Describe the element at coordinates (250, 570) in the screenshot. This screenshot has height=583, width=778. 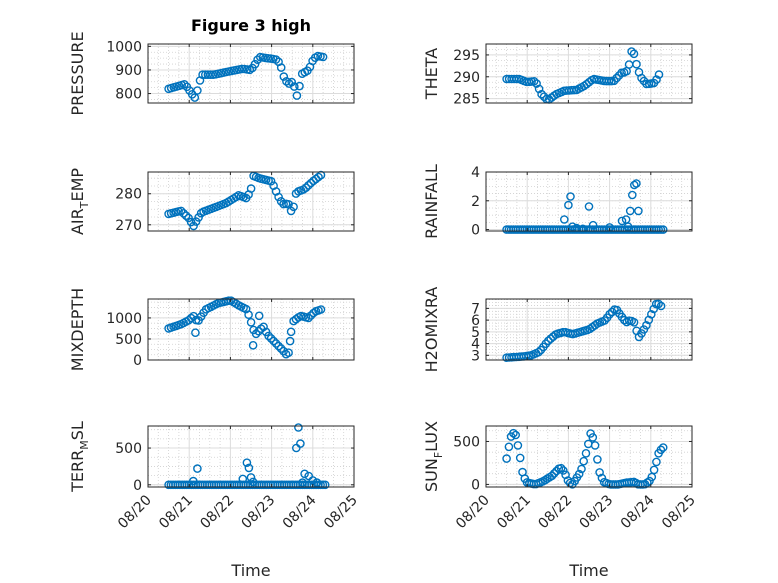
I see `x-axis-label: Time` at that location.